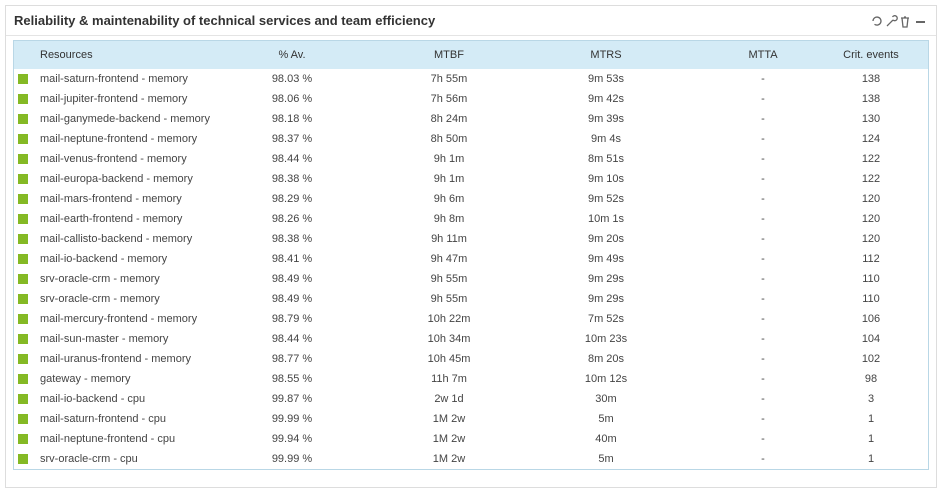 The width and height of the screenshot is (940, 493). I want to click on resource-name: mail-europa-backend - memory, so click(116, 179).